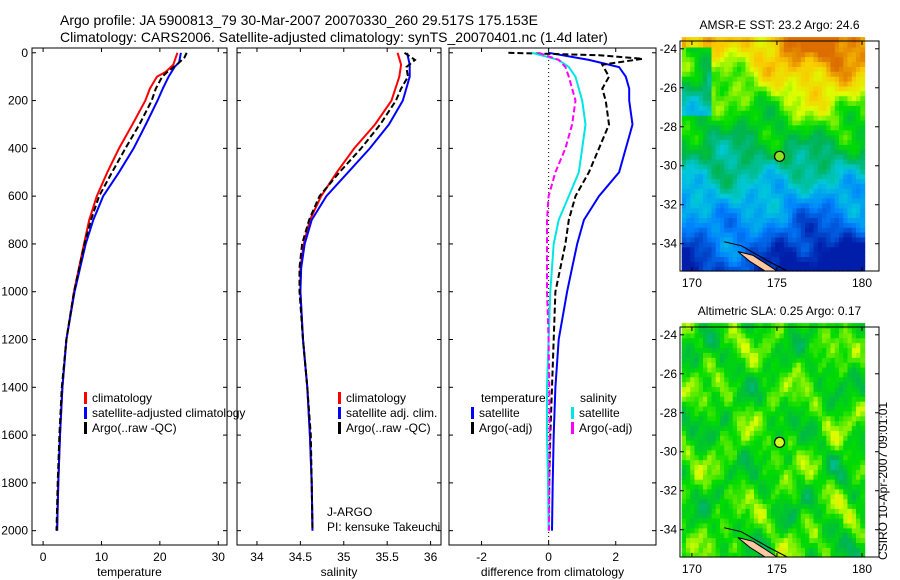 The image size is (900, 580). What do you see at coordinates (669, 127) in the screenshot?
I see `y-tick-label: -28` at bounding box center [669, 127].